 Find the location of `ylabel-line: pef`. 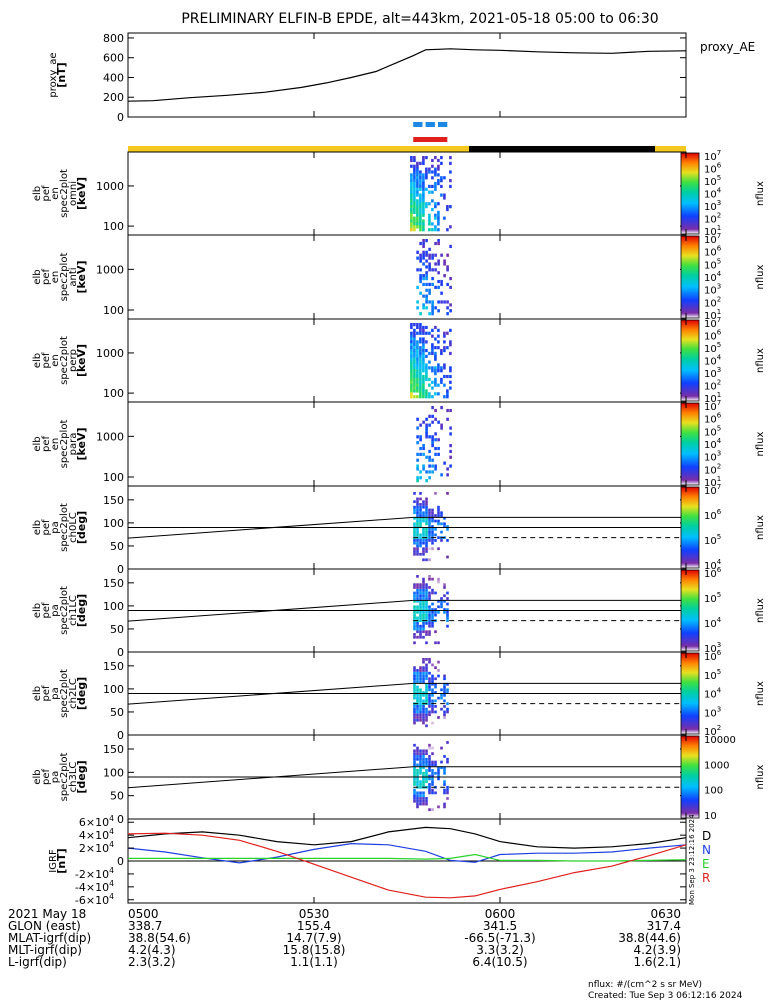

ylabel-line: pef is located at coordinates (46, 777).